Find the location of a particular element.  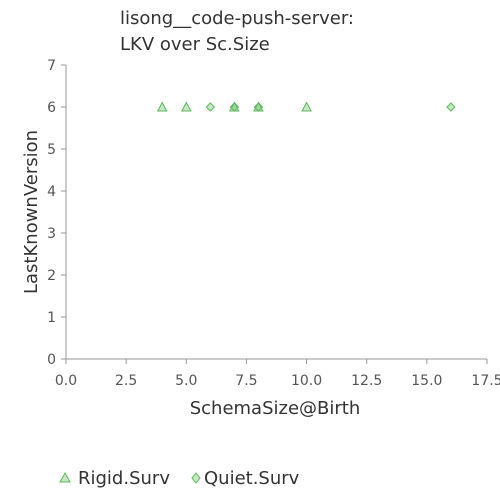

x-tick-label: 7.5 is located at coordinates (246, 381).